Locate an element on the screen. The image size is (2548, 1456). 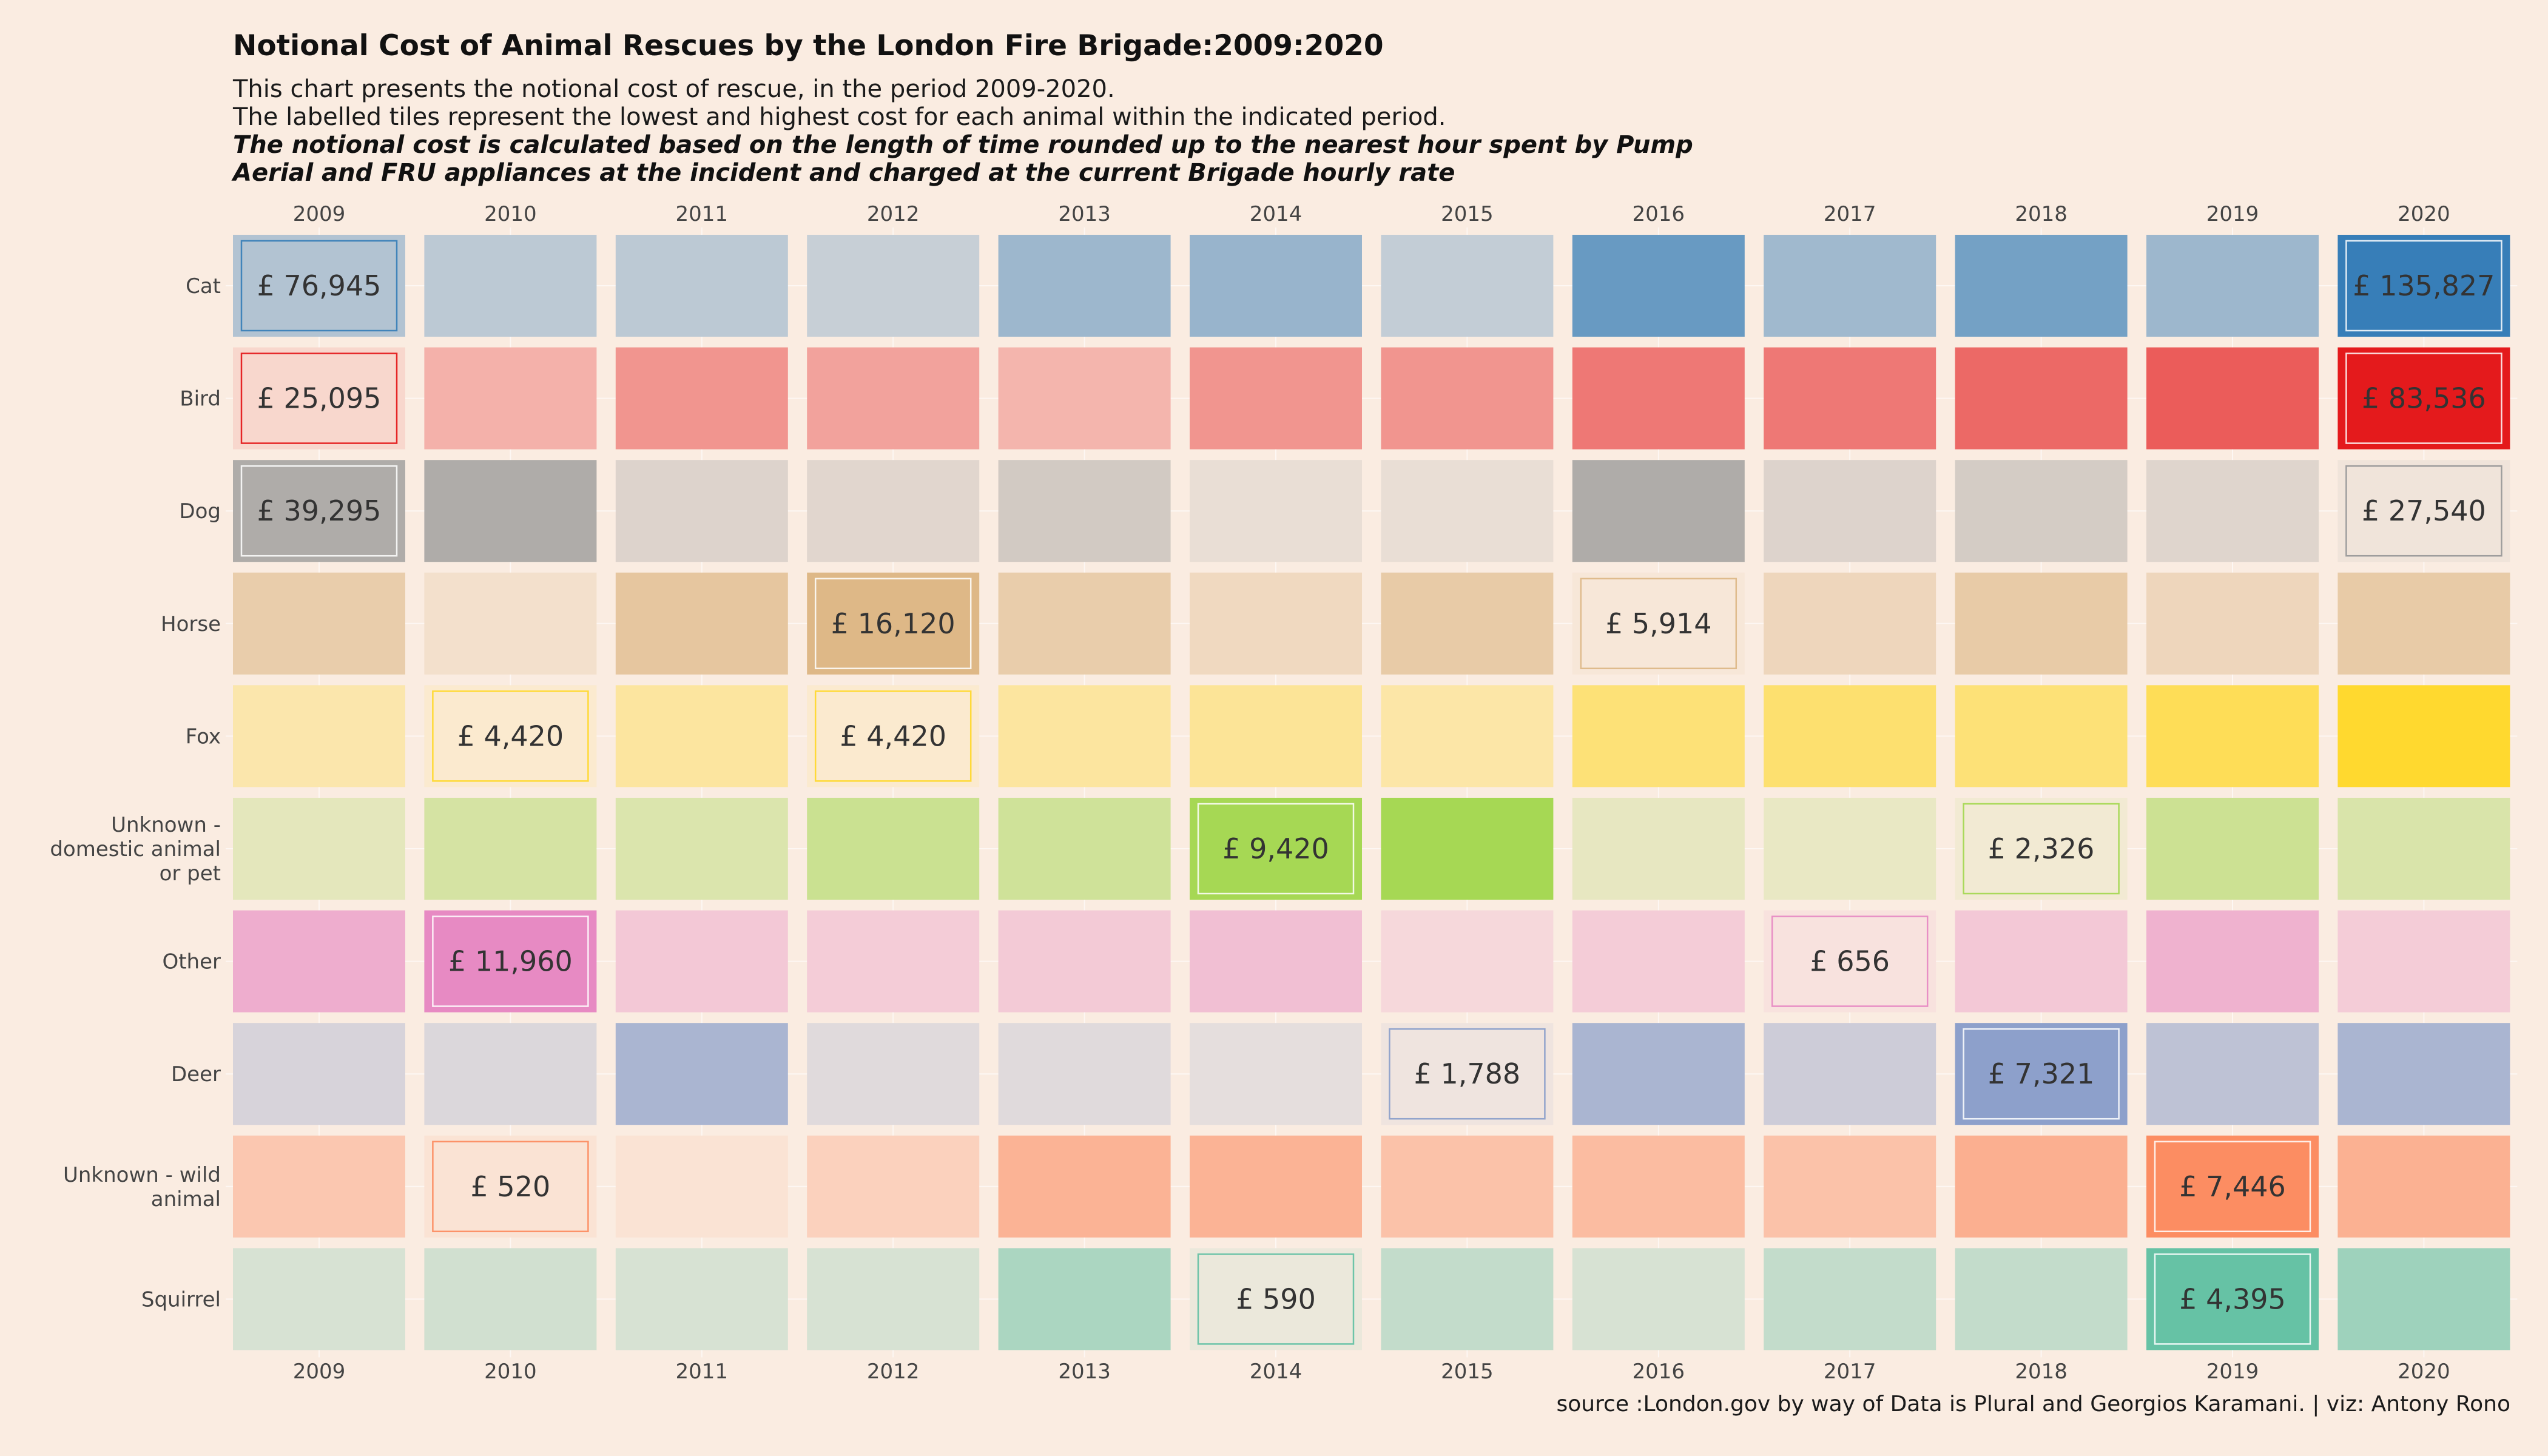
x-tick-label-top: 2011 is located at coordinates (702, 214).